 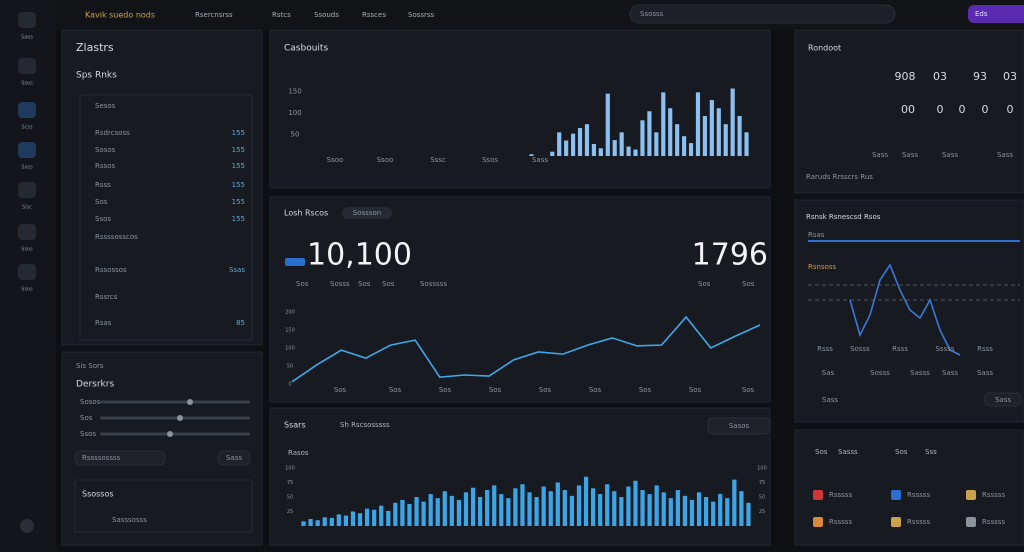 What do you see at coordinates (162, 187) in the screenshot?
I see `list-panel` at bounding box center [162, 187].